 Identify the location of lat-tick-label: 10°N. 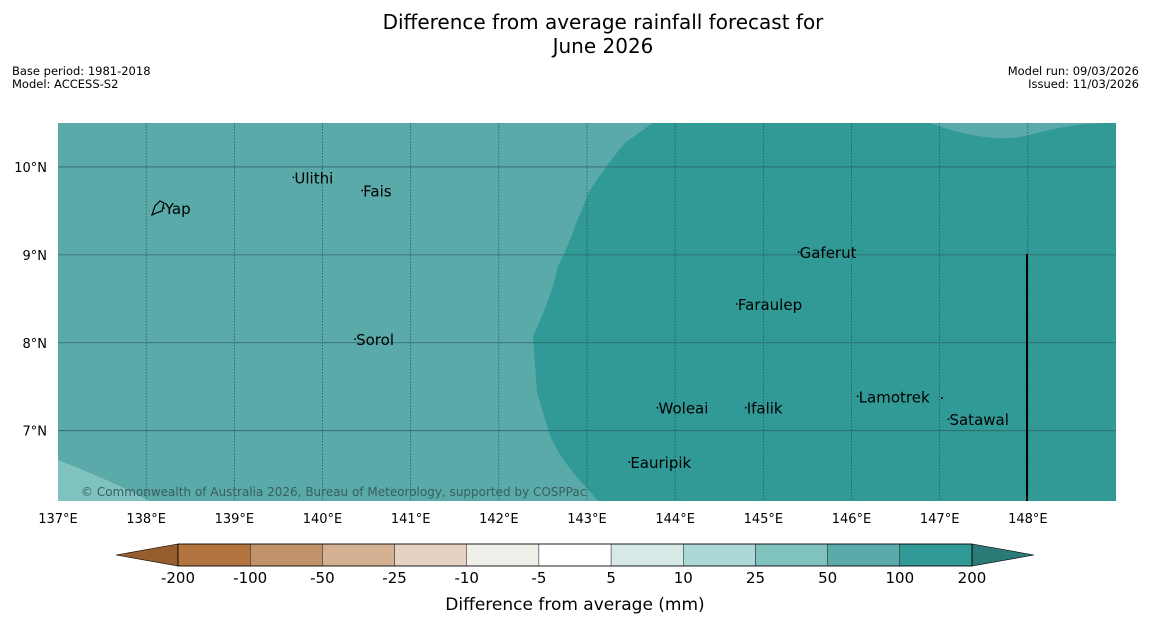
(30, 168).